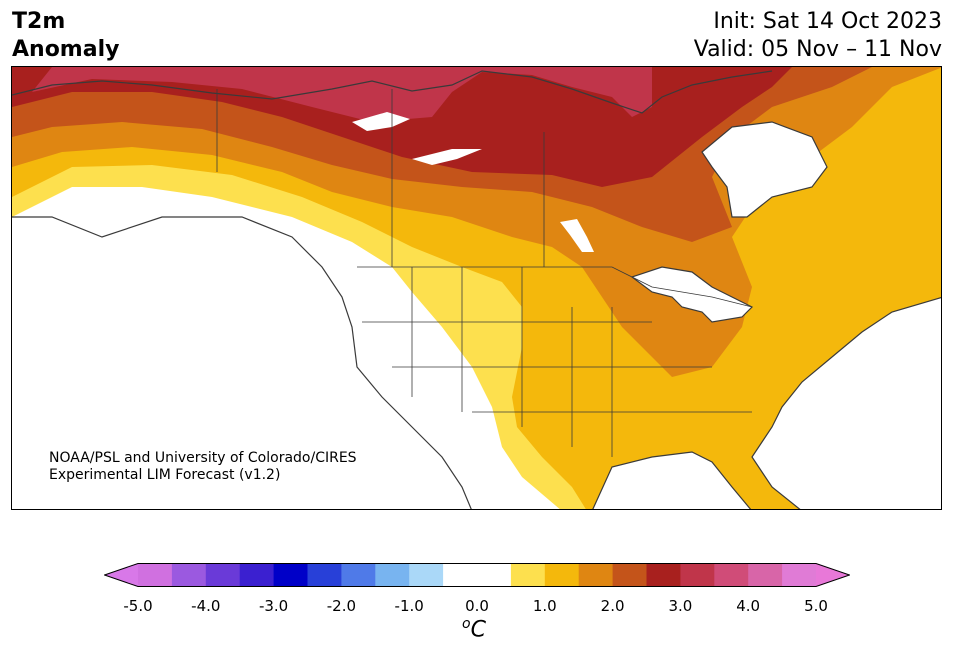  What do you see at coordinates (165, 475) in the screenshot?
I see `credit-line-2: Experimental LIM Forecast (v1.2)` at bounding box center [165, 475].